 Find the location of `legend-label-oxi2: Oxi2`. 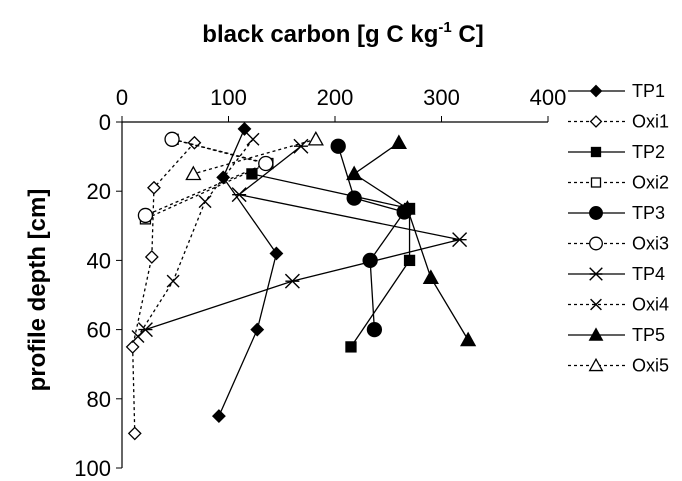

legend-label-oxi2: Oxi2 is located at coordinates (650, 183).